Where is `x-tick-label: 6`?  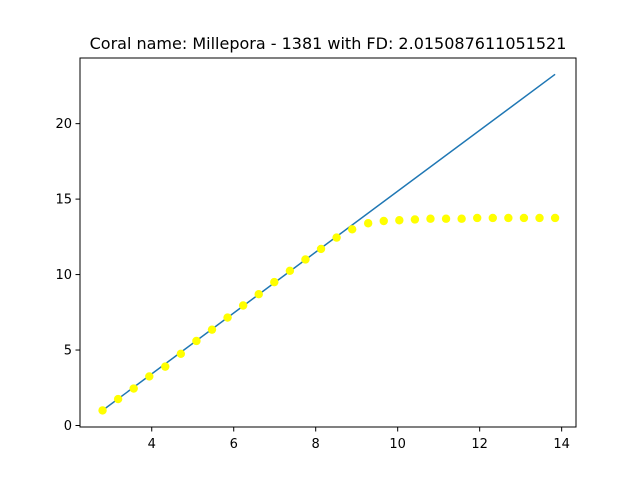
x-tick-label: 6 is located at coordinates (234, 444).